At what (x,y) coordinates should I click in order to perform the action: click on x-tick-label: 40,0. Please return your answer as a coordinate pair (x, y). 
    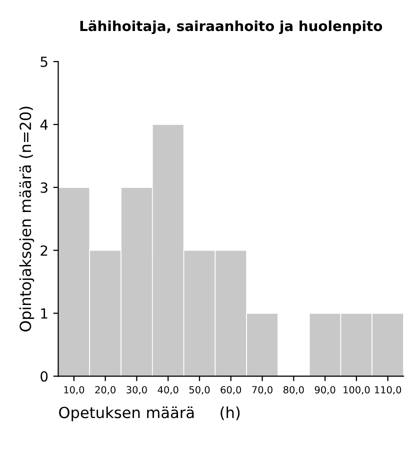
    Looking at the image, I should click on (168, 390).